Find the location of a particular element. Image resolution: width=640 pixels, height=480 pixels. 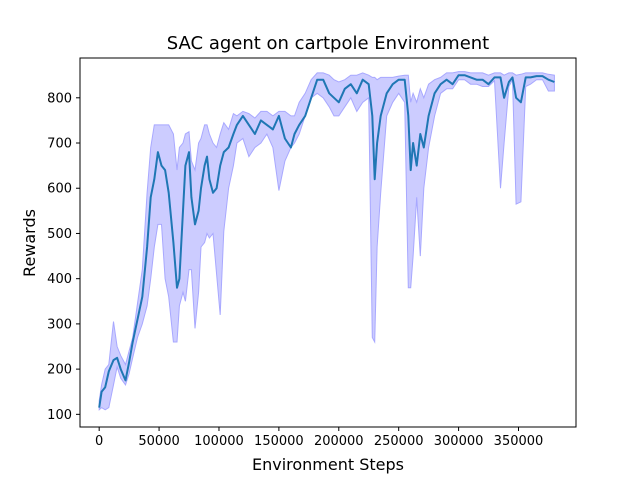

x-tick-label: 200000 is located at coordinates (339, 441).